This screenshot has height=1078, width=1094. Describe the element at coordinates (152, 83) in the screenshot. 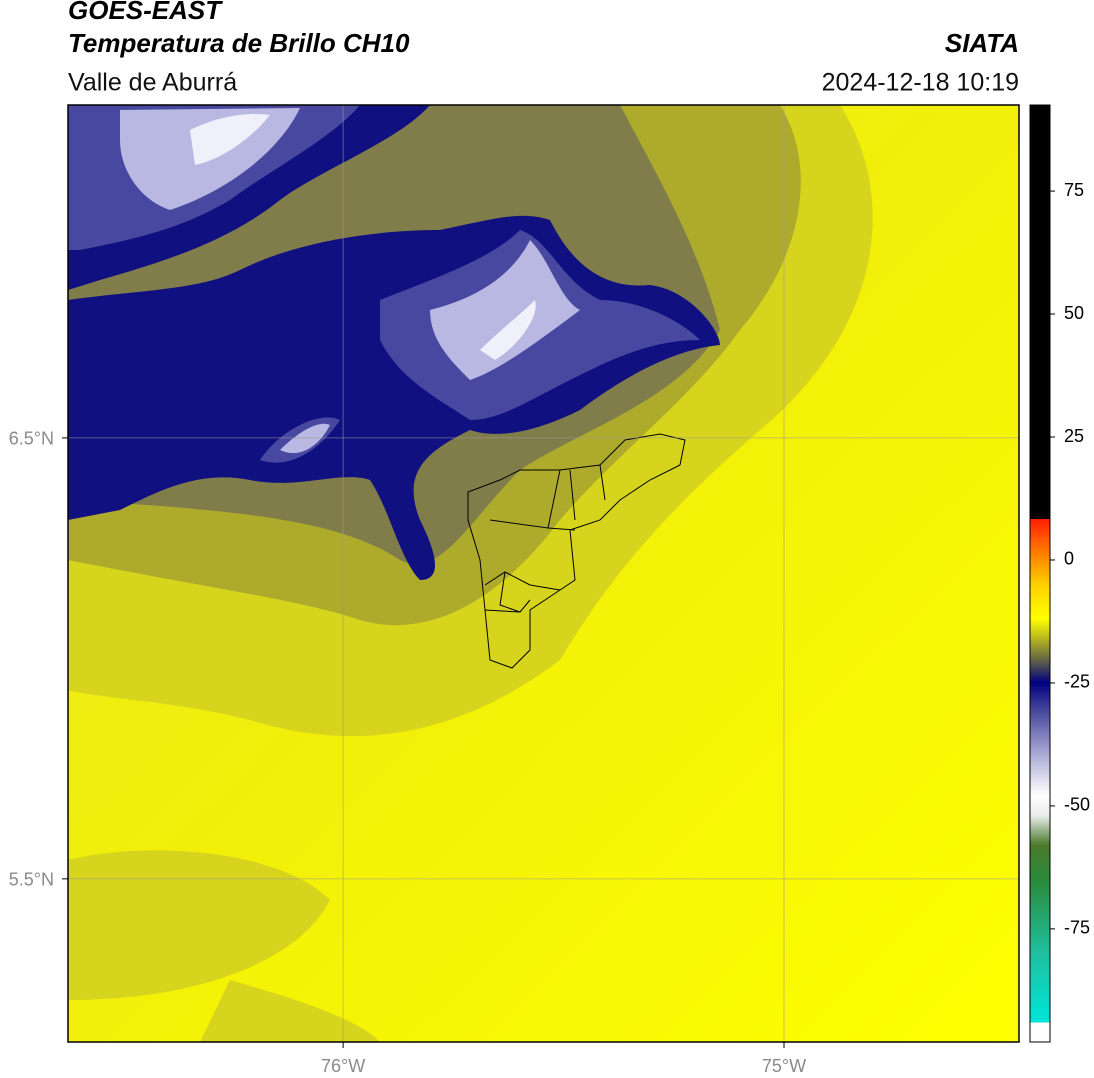

I see `region: Valle de Aburrá` at that location.